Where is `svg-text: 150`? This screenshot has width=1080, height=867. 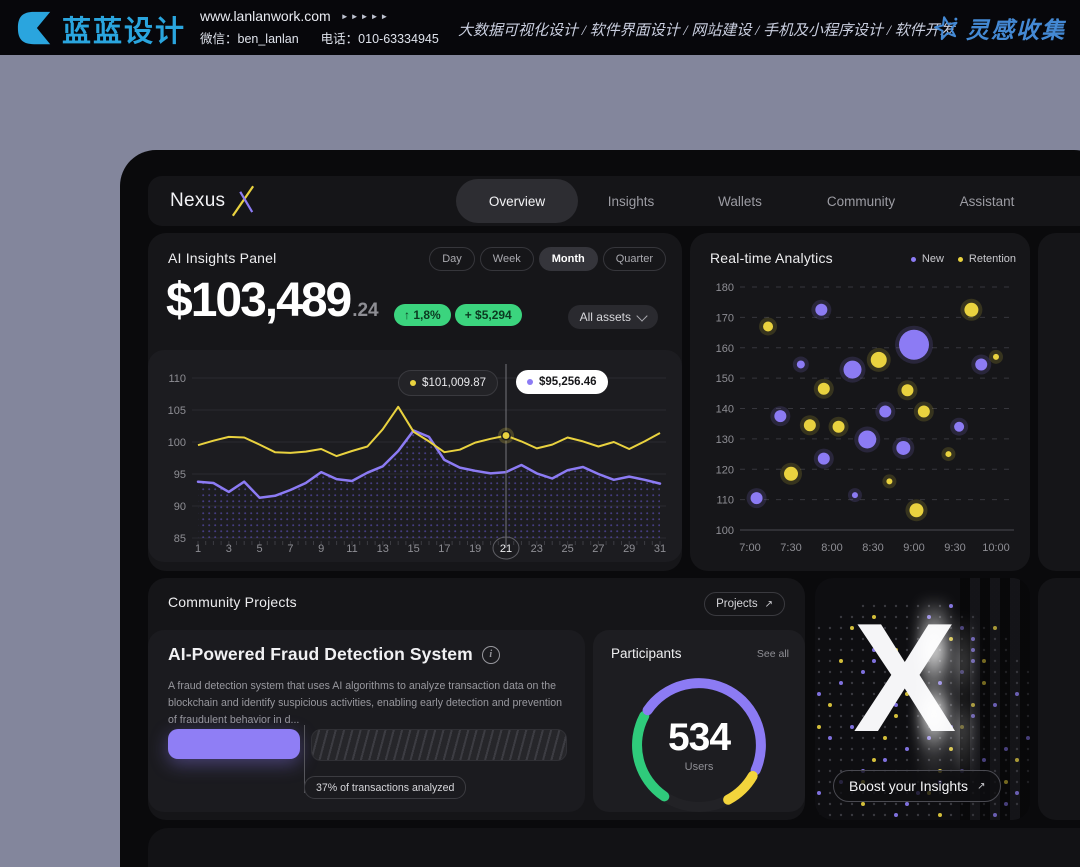
svg-text: 150 is located at coordinates (725, 379).